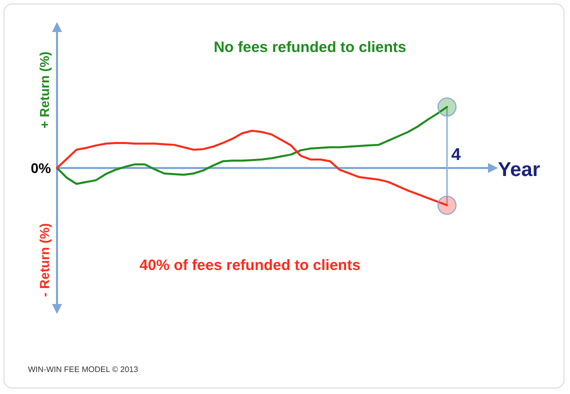 The width and height of the screenshot is (570, 394). Describe the element at coordinates (44, 90) in the screenshot. I see `y-axis-title: + Return (%)` at that location.